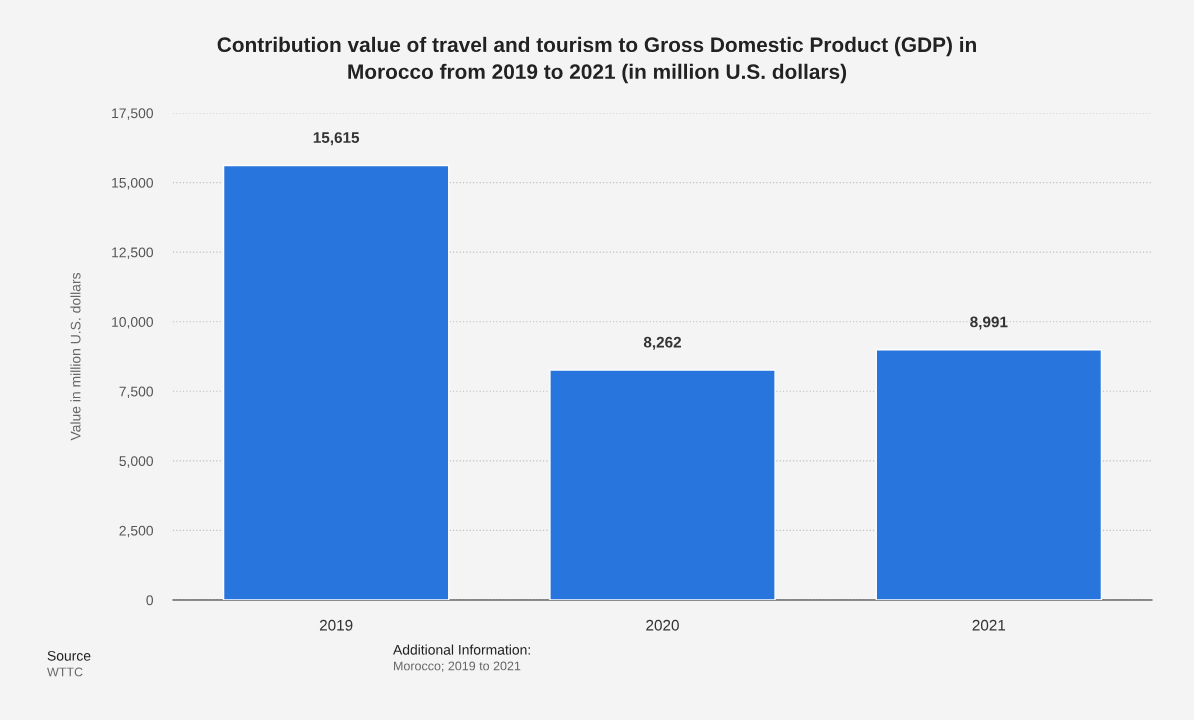  What do you see at coordinates (461, 649) in the screenshot?
I see `text: Additional Information:` at bounding box center [461, 649].